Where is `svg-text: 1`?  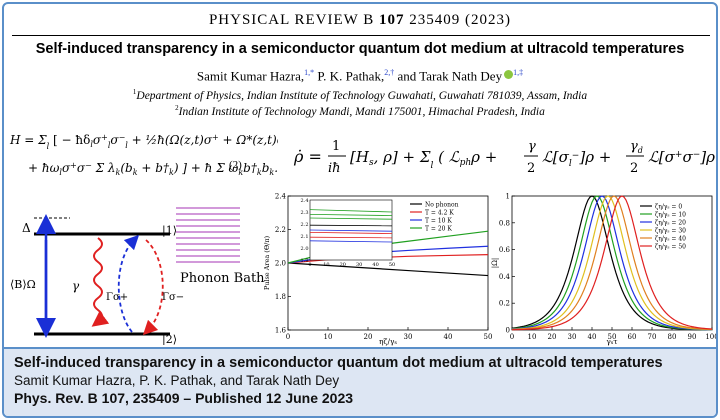
svg-text: 1 is located at coordinates (336, 146).